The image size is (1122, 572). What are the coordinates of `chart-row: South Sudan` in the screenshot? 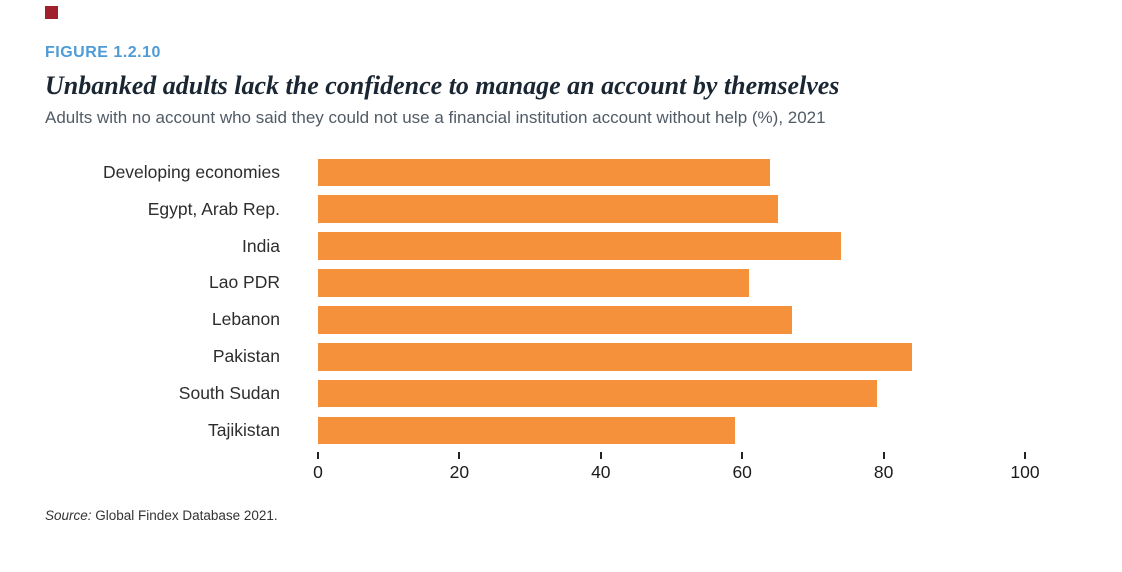 It's located at (561, 393).